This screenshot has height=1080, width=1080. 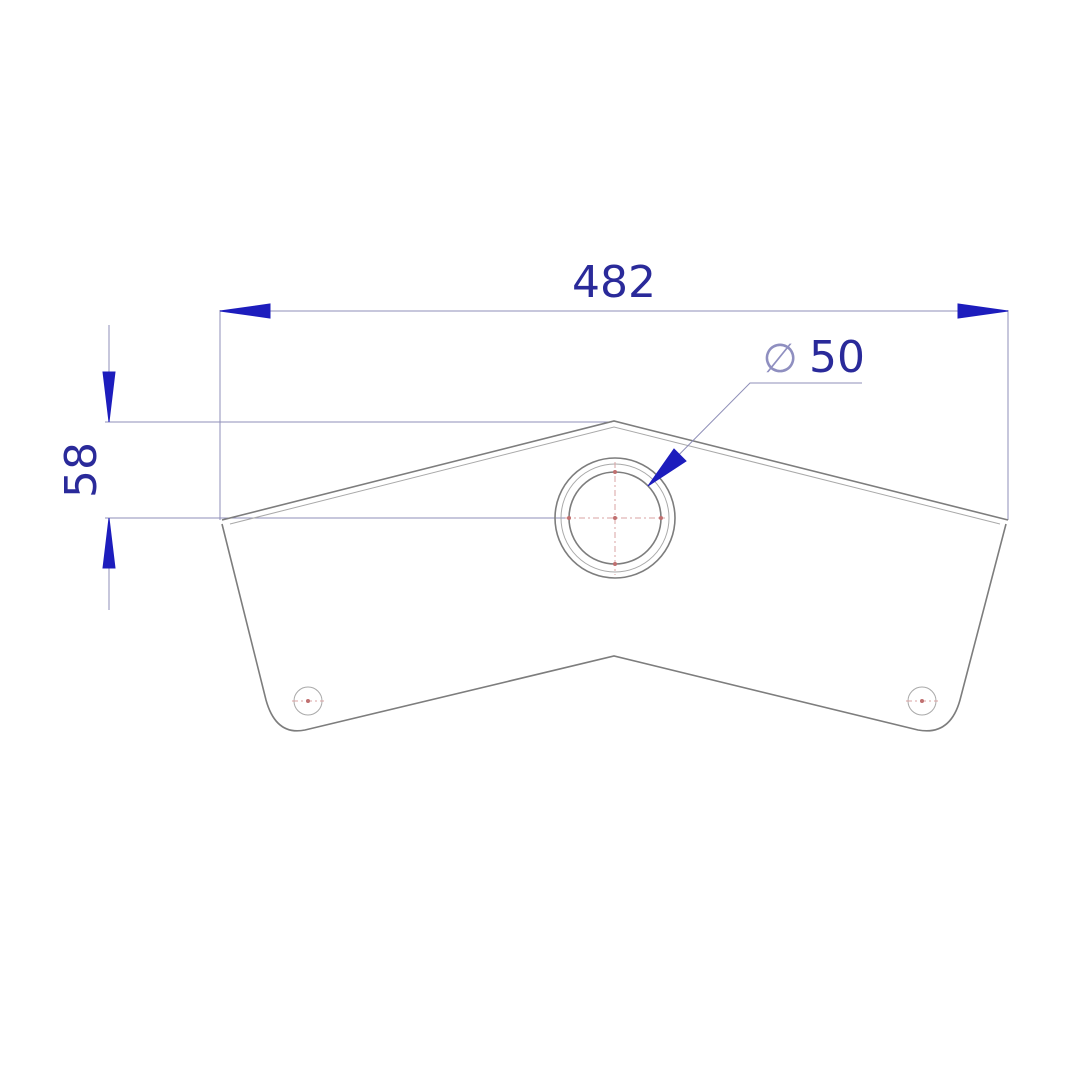 What do you see at coordinates (667, 467) in the screenshot?
I see `diameter-arrow` at bounding box center [667, 467].